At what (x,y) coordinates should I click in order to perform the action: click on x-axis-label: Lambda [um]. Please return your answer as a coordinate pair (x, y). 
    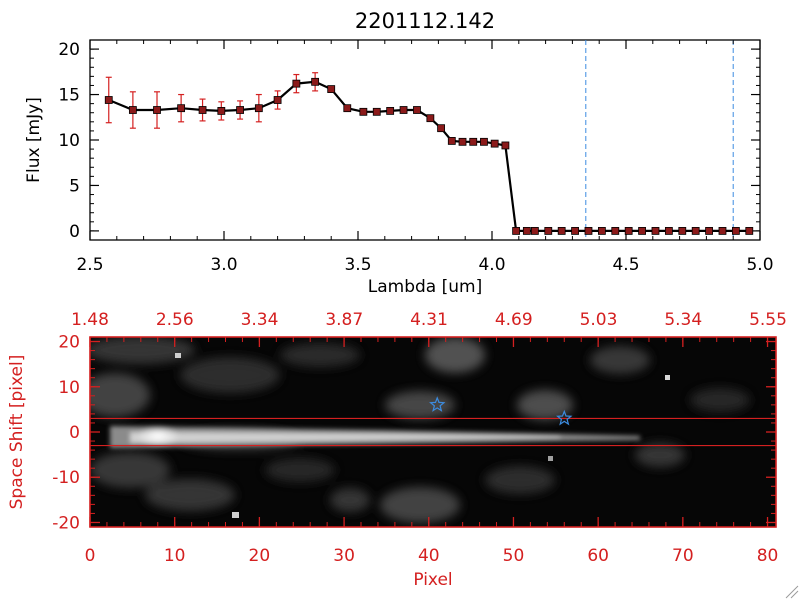
    Looking at the image, I should click on (425, 287).